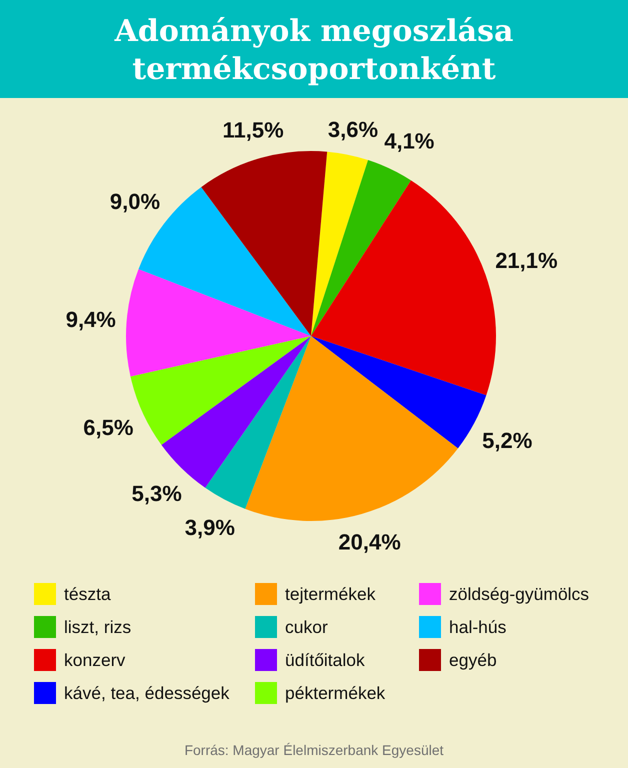 This screenshot has height=768, width=628. What do you see at coordinates (335, 693) in the screenshot?
I see `legend-label: péktermékek` at bounding box center [335, 693].